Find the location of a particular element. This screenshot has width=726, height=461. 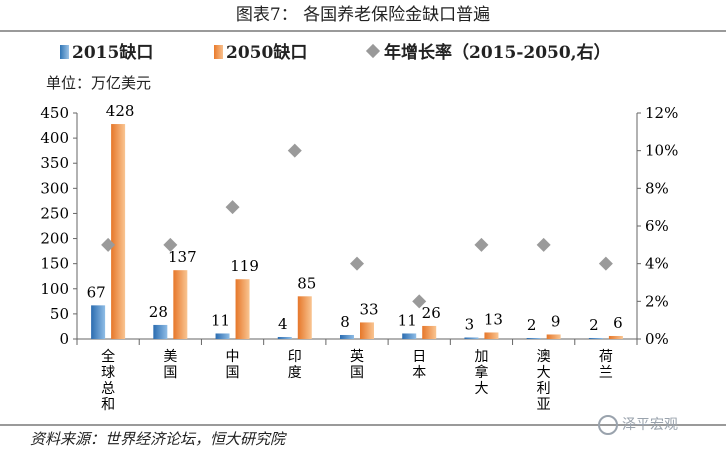

data-label-2050: 13 is located at coordinates (493, 319).